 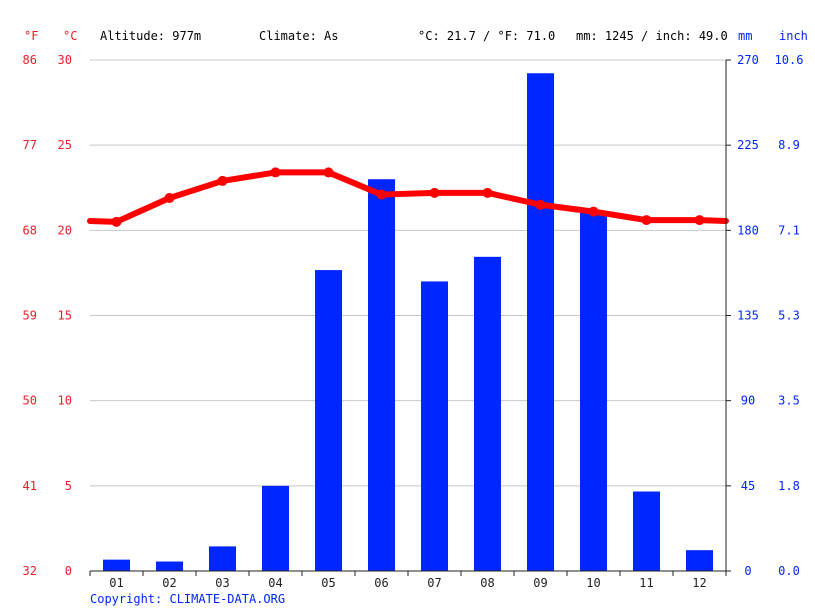 What do you see at coordinates (381, 583) in the screenshot?
I see `x-tick-label: 06` at bounding box center [381, 583].